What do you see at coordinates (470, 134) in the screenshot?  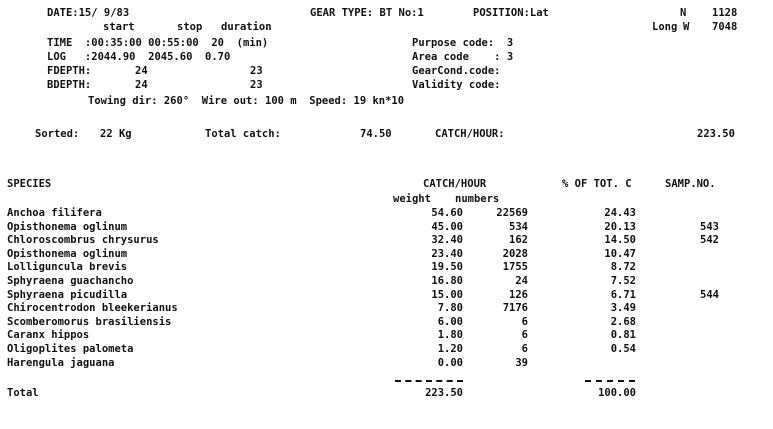 I see `catch-hour-label: CATCH/HOUR:` at bounding box center [470, 134].